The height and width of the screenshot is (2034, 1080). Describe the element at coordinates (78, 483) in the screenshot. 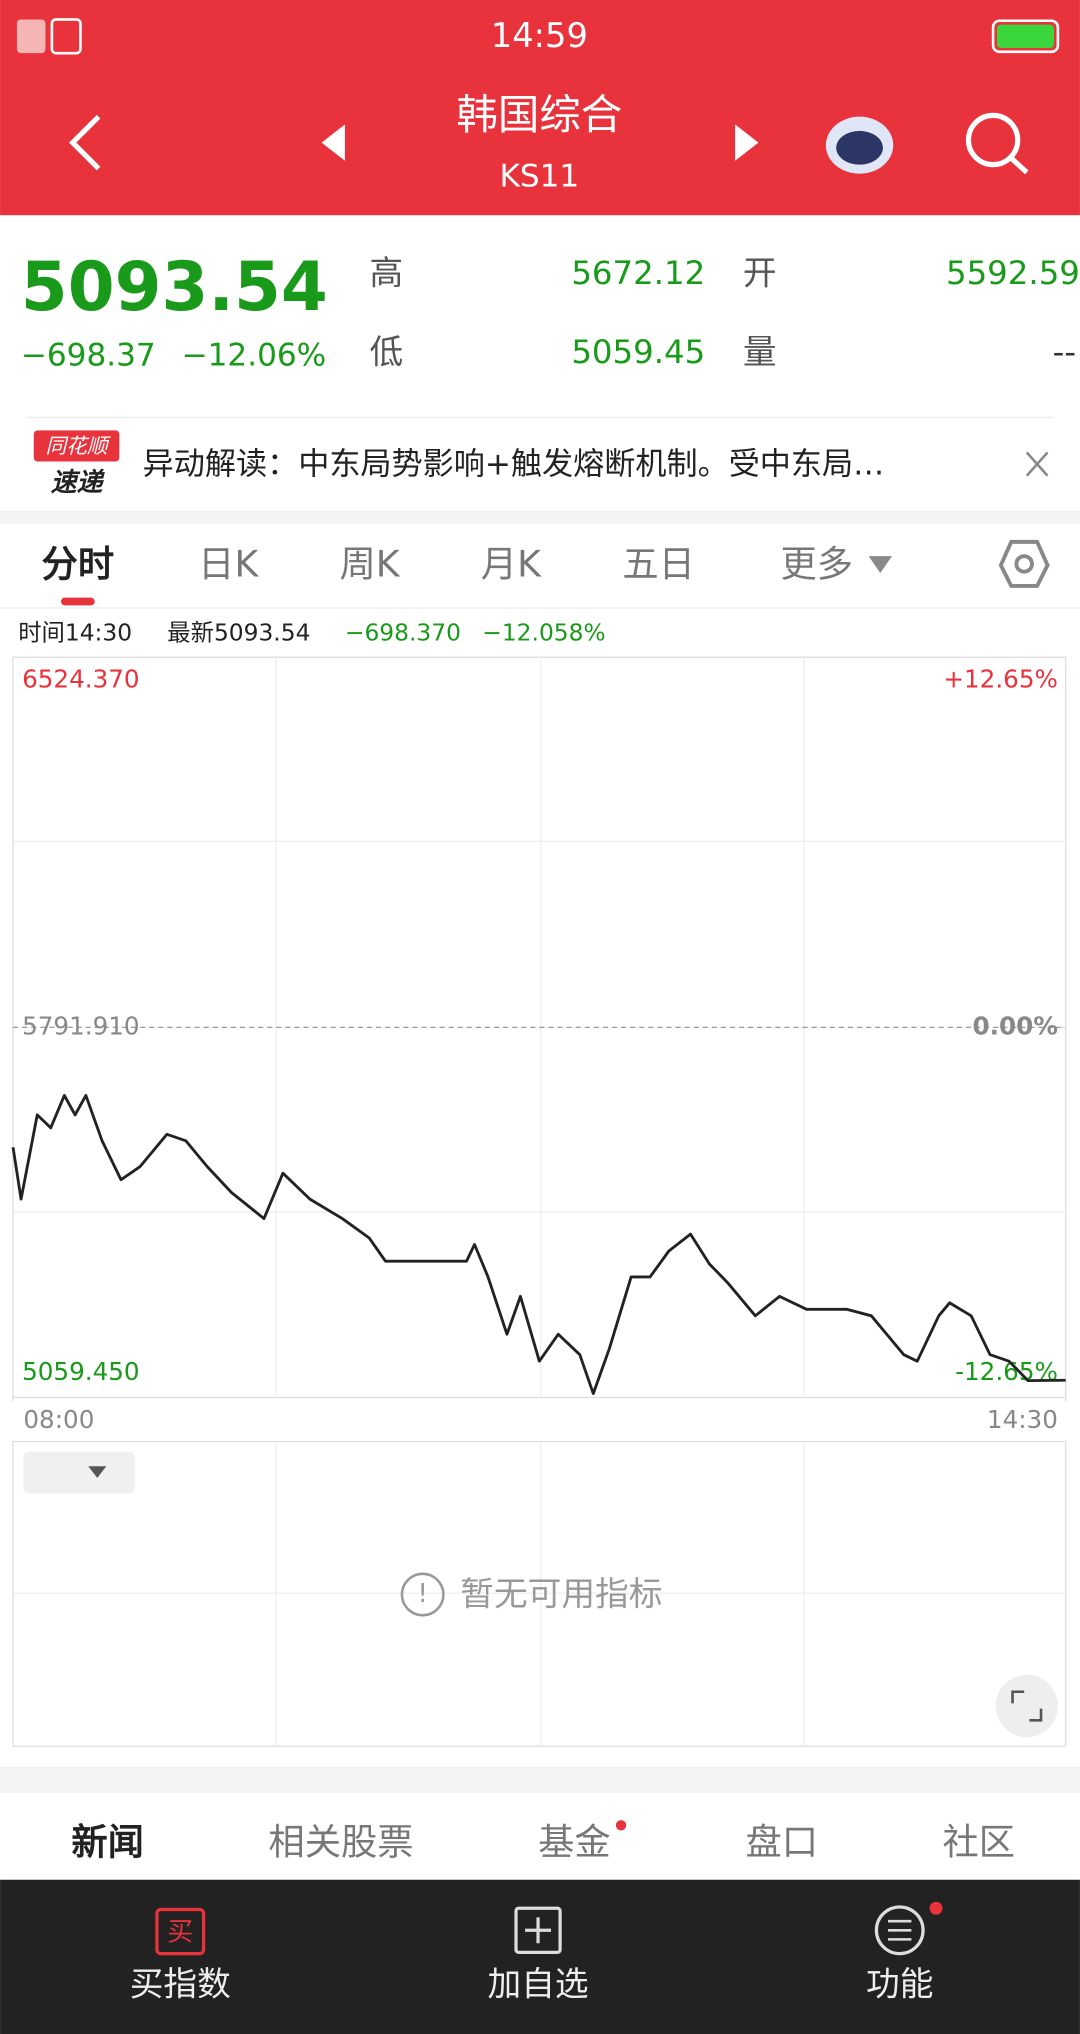

I see `badge-bottom: 速递` at that location.